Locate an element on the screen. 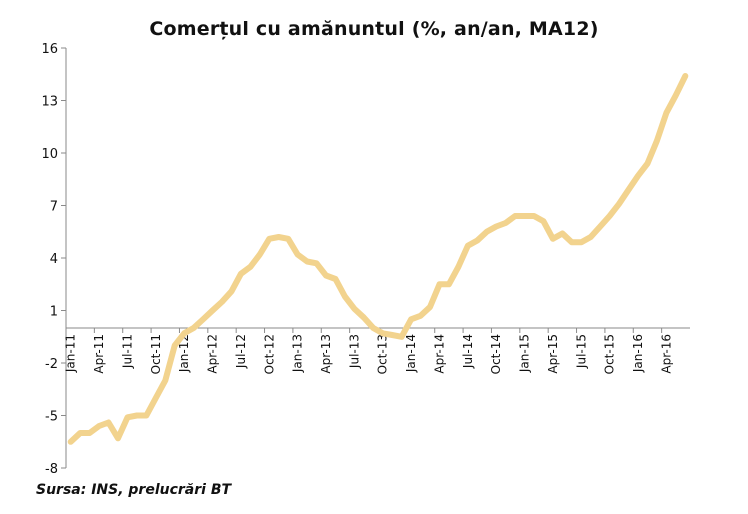 This screenshot has width=748, height=514. x-tick-label: Jan-12 is located at coordinates (184, 353).